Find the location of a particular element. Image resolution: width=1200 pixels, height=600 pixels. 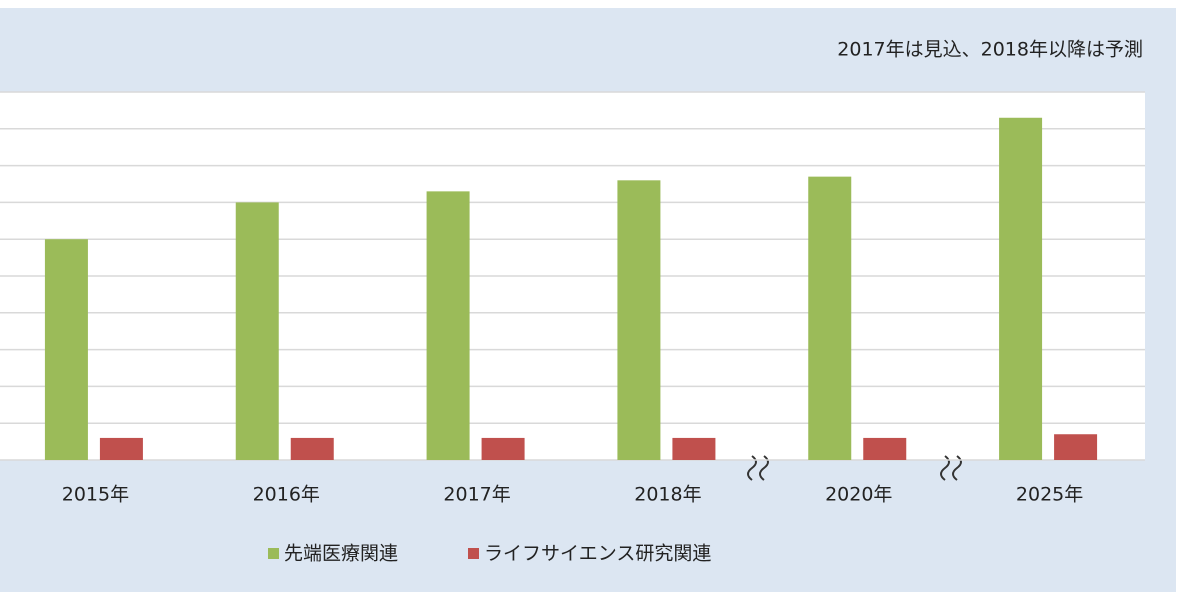

x-tick-label: 2017年 is located at coordinates (476, 495).